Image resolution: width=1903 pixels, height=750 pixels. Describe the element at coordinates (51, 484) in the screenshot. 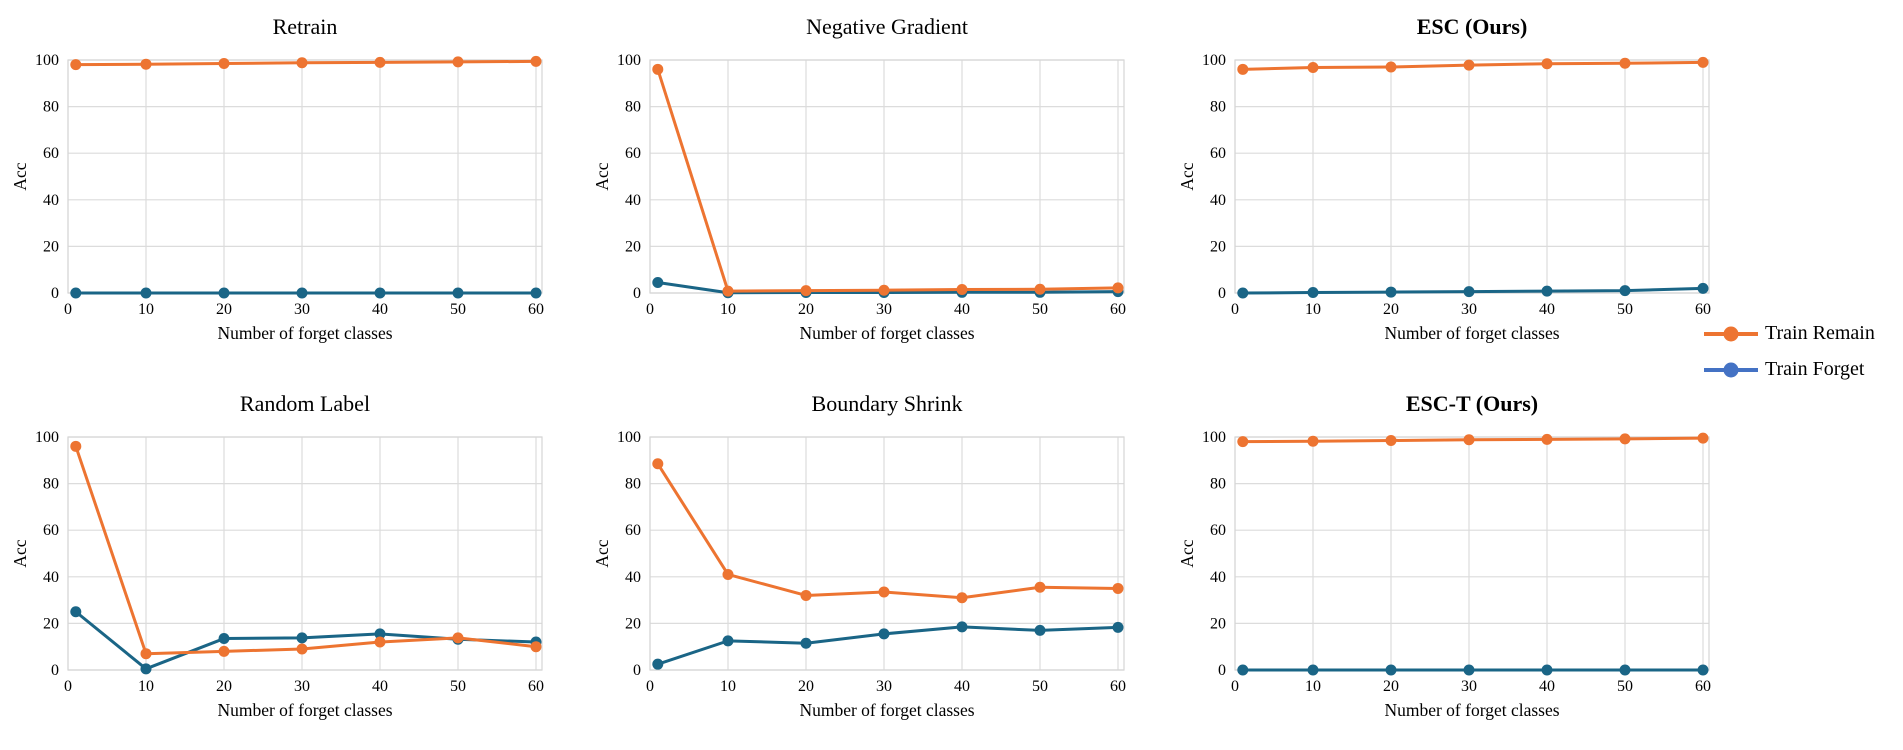

I see `y-tick-label: 80` at that location.